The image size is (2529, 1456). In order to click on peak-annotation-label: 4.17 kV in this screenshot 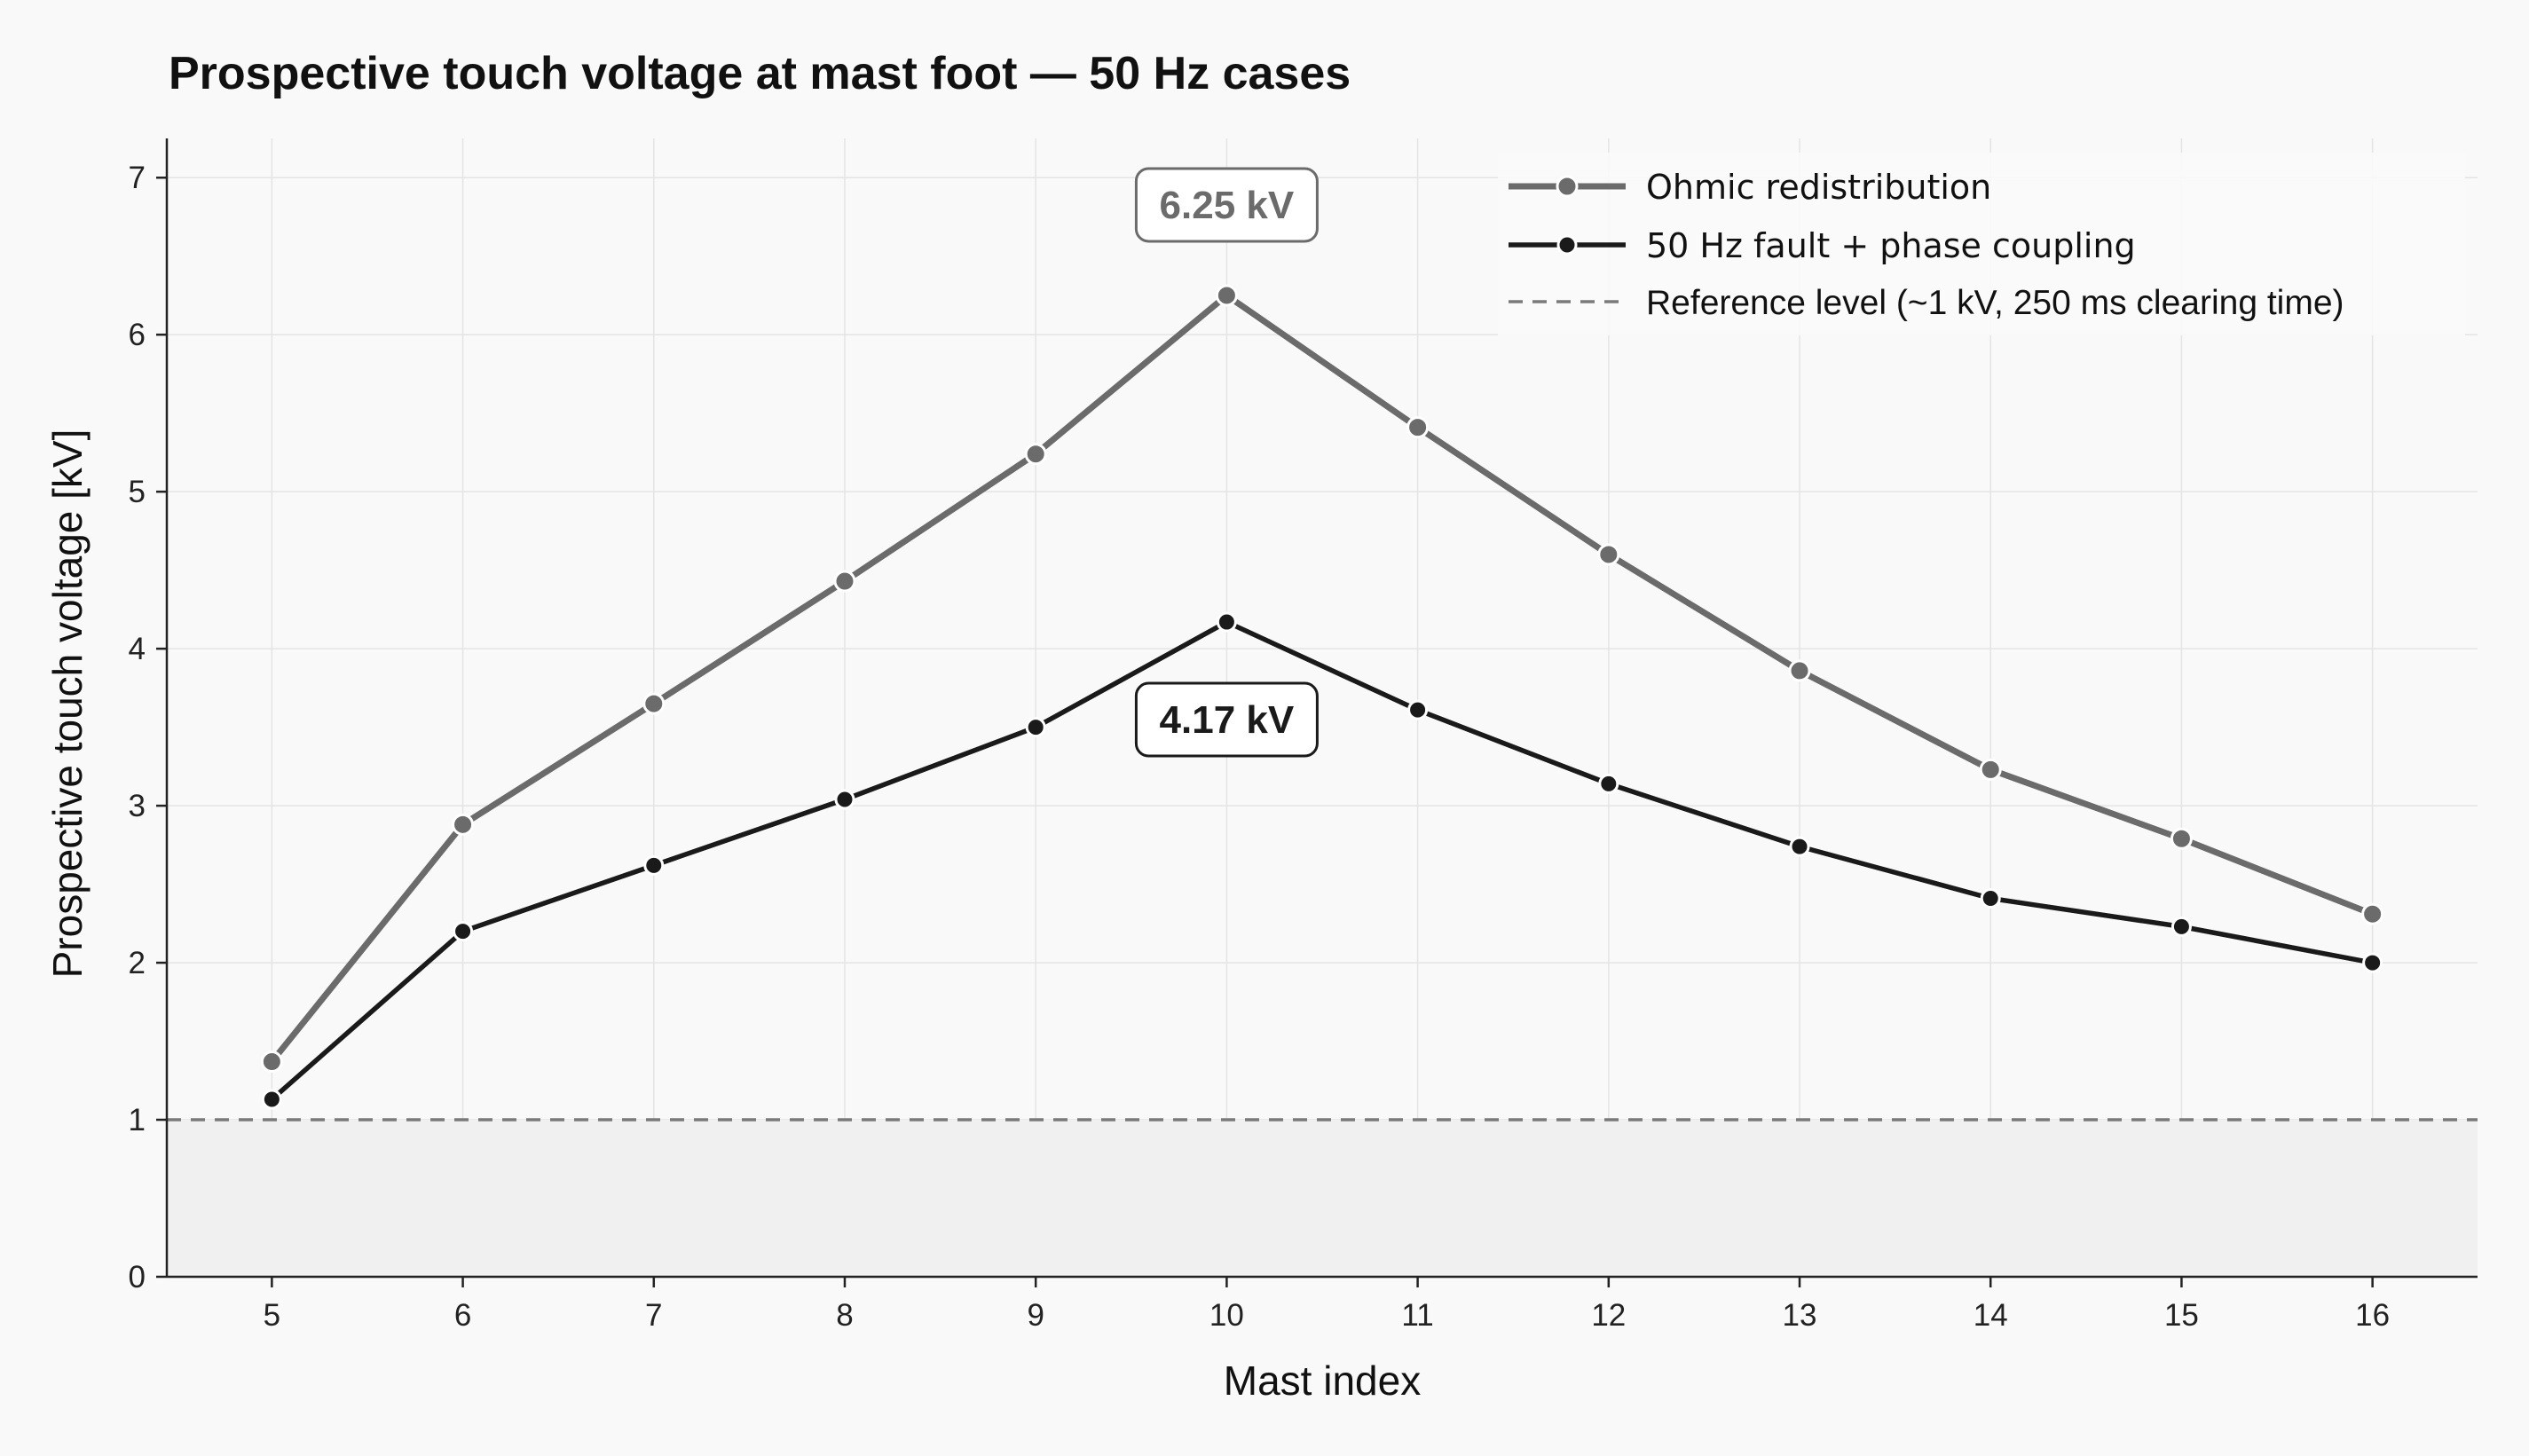, I will do `click(1227, 720)`.